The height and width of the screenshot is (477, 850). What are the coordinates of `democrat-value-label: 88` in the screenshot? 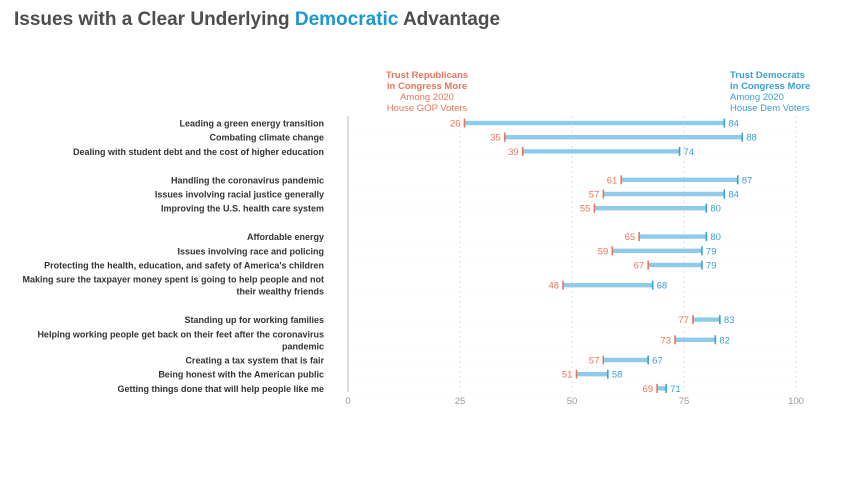 It's located at (751, 138).